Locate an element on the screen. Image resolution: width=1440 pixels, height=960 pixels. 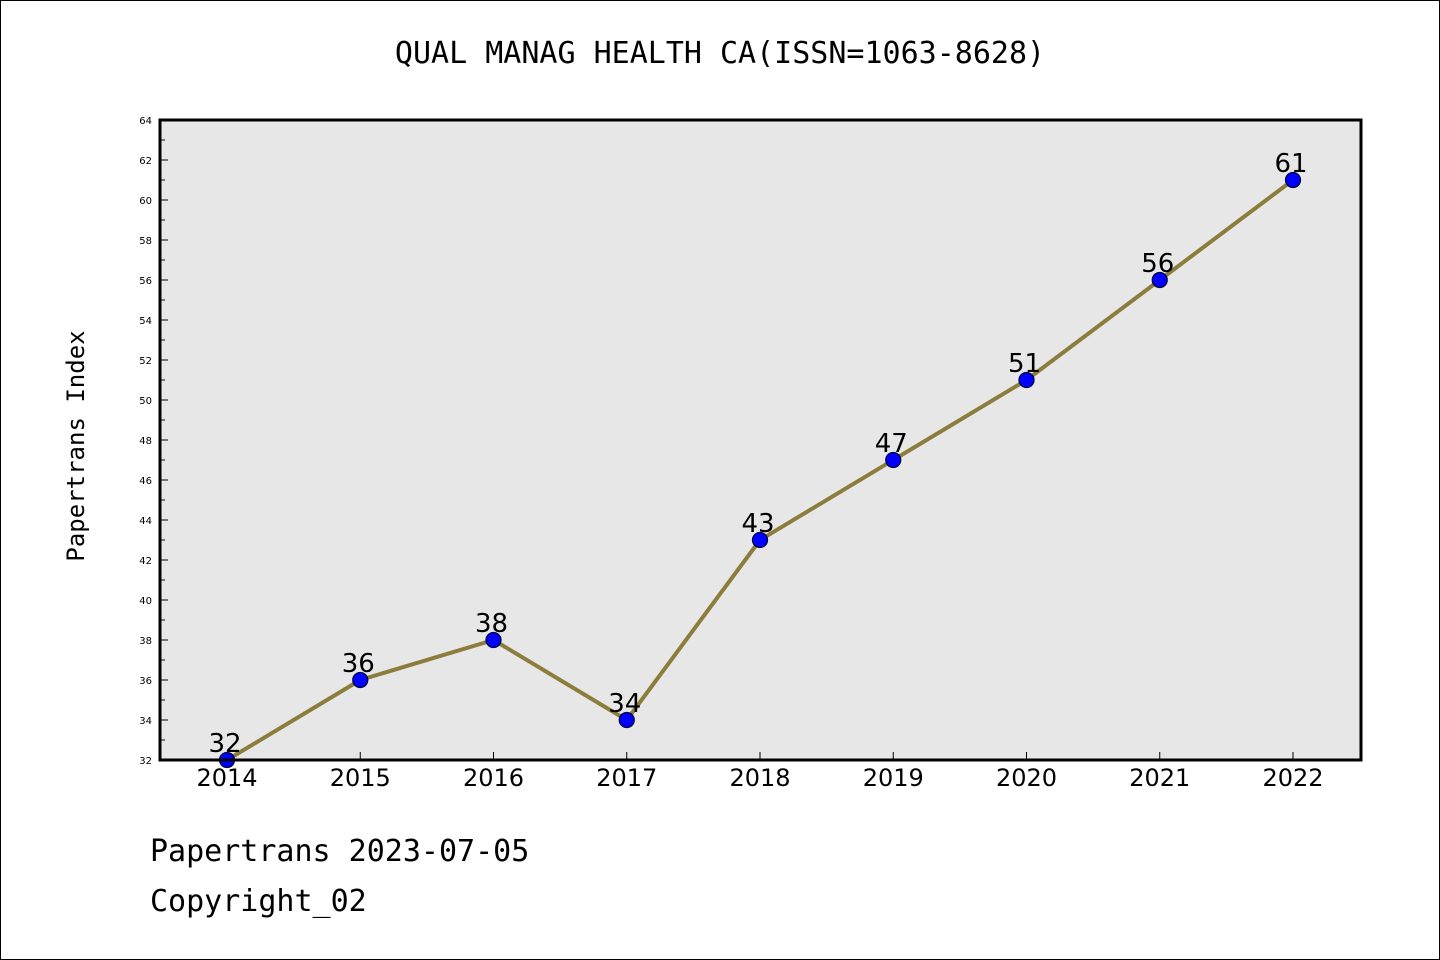
x-axis: 2014 2015 2016 2017 2018 2019 2020 2021 2022 is located at coordinates (760, 772).